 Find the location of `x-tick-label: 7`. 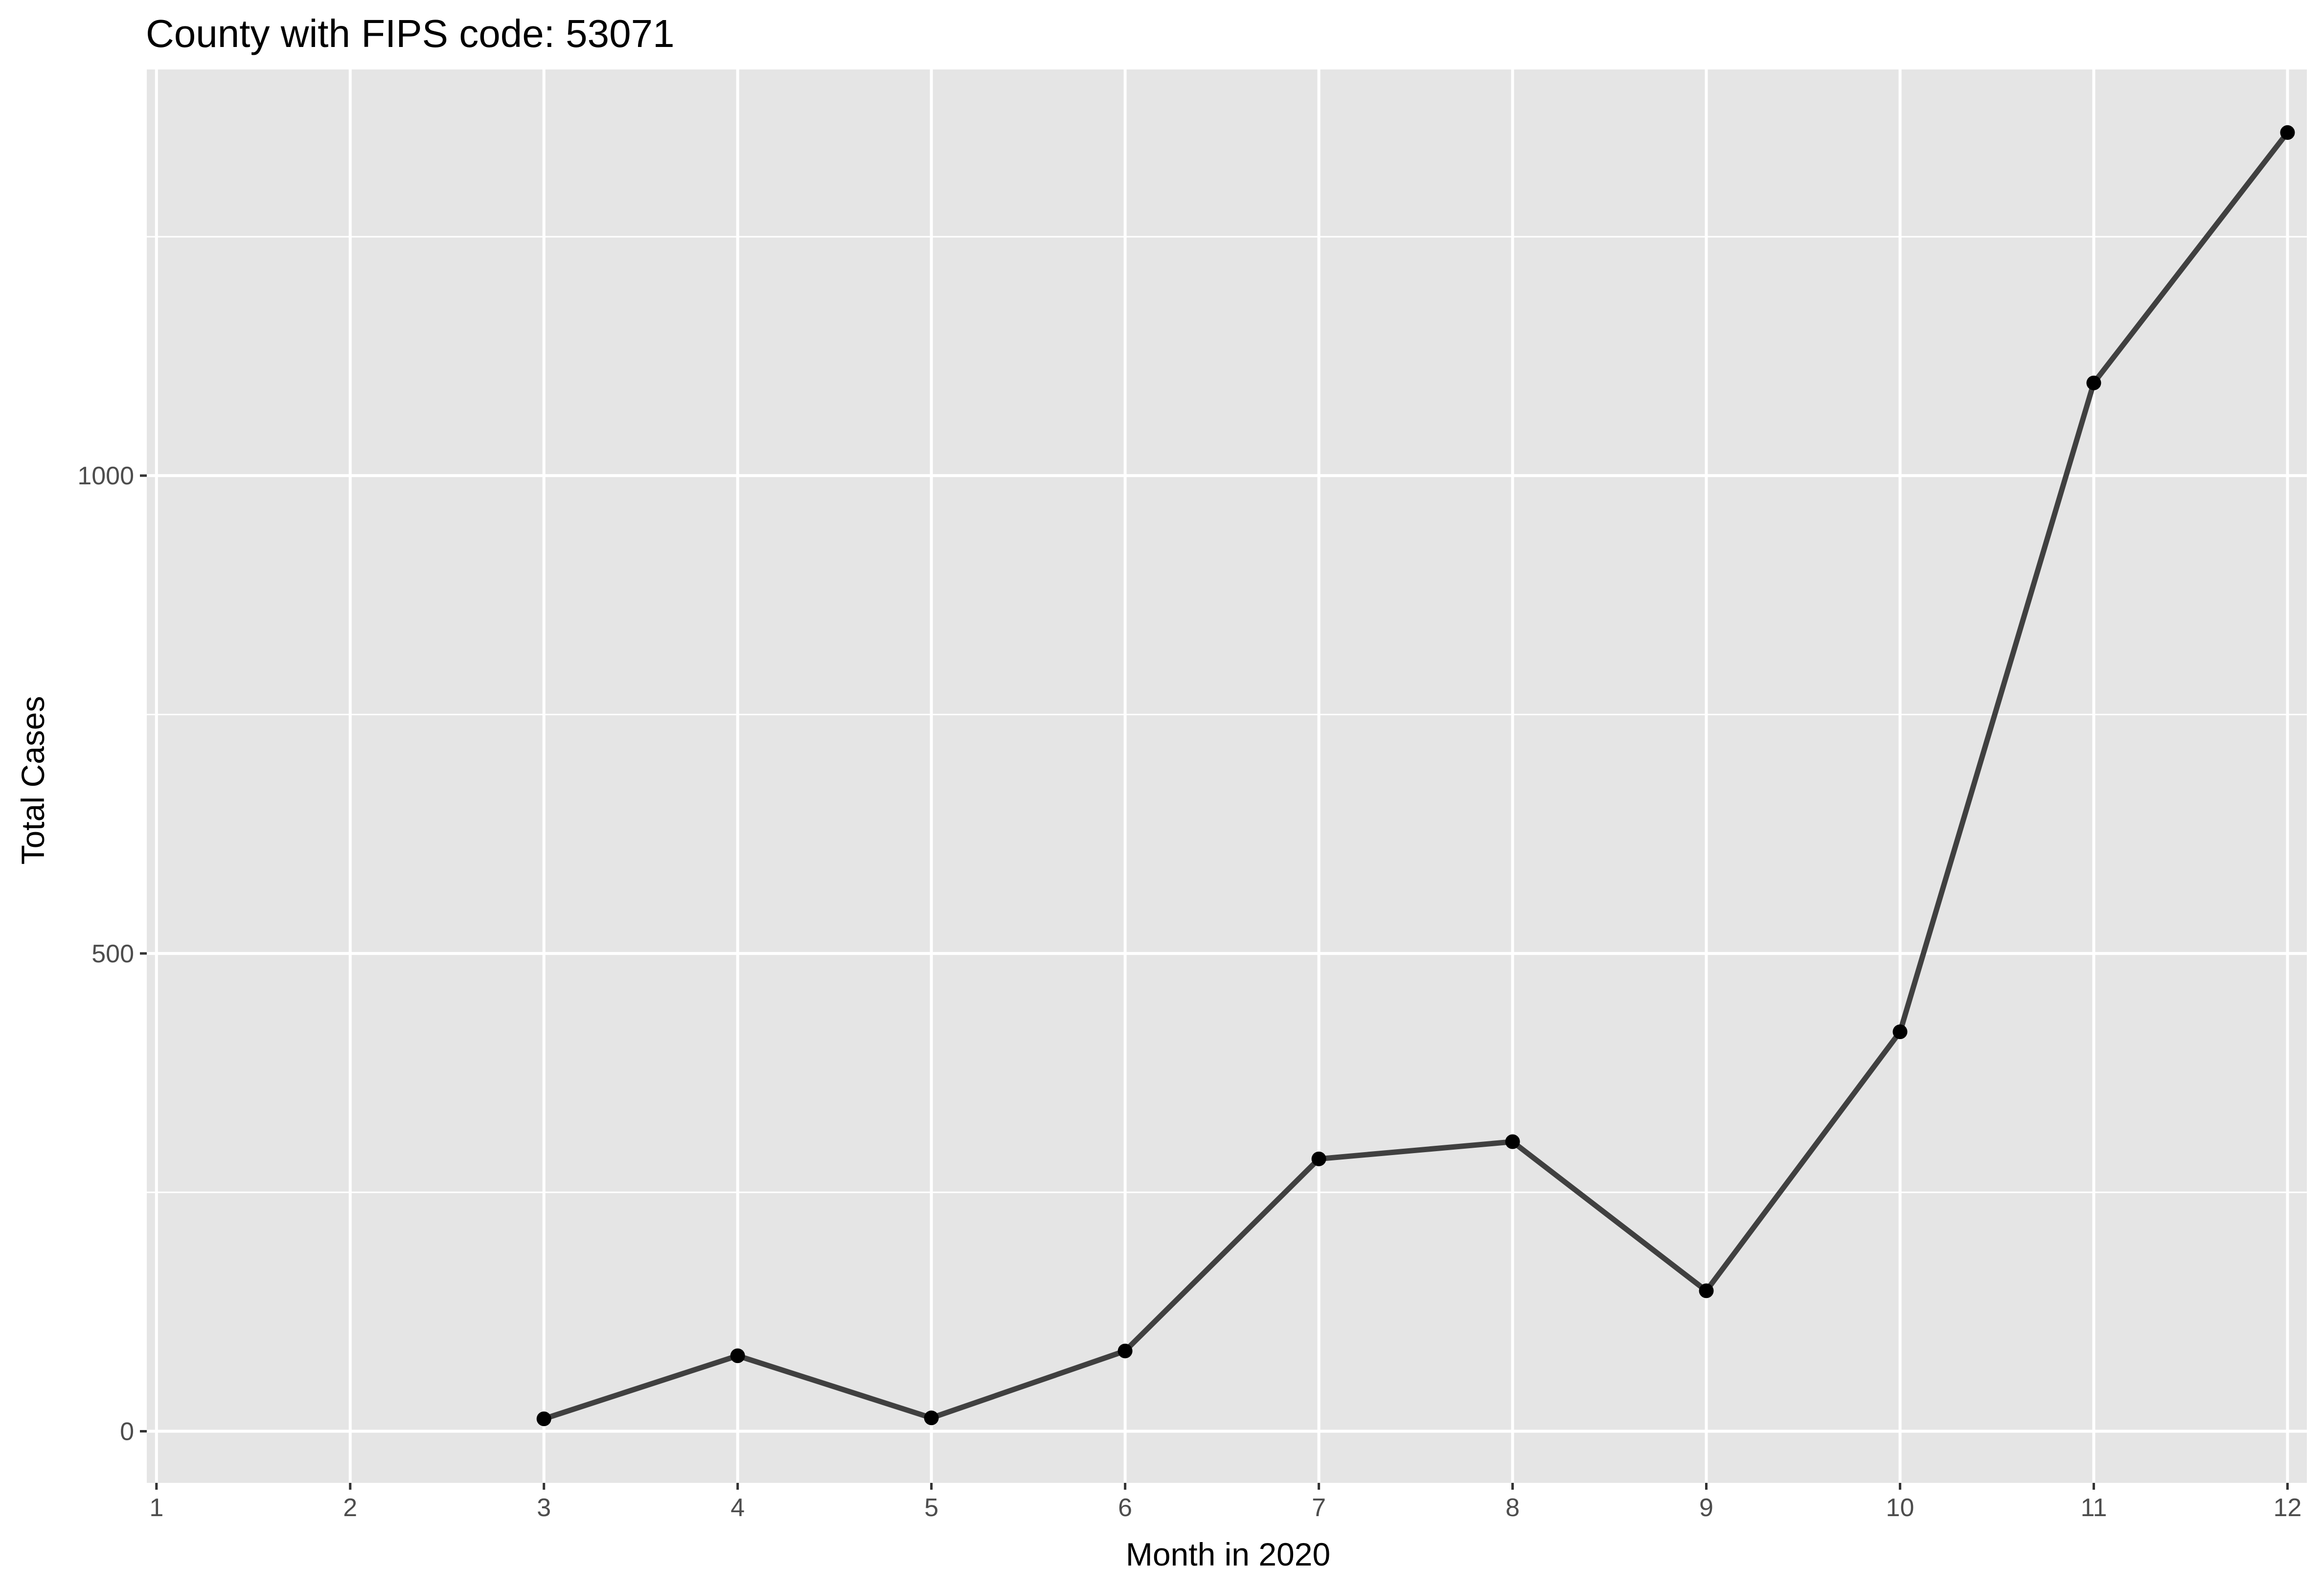

x-tick-label: 7 is located at coordinates (1319, 1508).